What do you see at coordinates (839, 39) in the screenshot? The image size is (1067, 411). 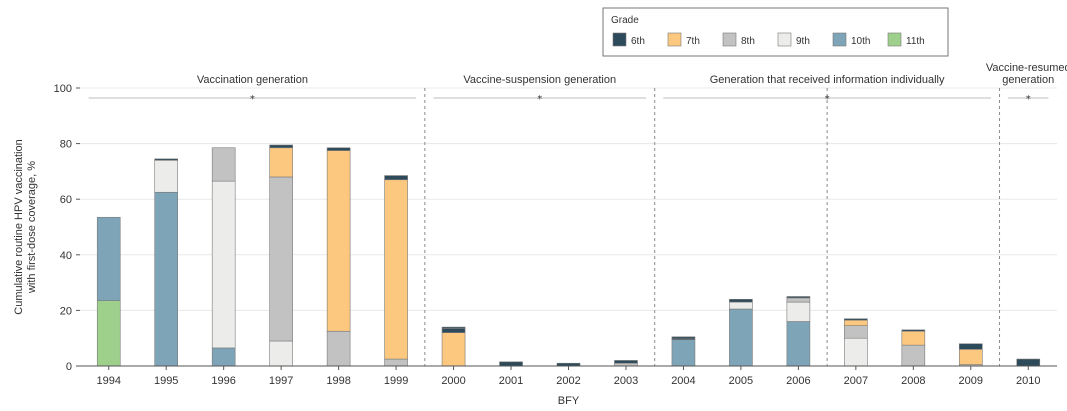 I see `legend-swatch-10th` at bounding box center [839, 39].